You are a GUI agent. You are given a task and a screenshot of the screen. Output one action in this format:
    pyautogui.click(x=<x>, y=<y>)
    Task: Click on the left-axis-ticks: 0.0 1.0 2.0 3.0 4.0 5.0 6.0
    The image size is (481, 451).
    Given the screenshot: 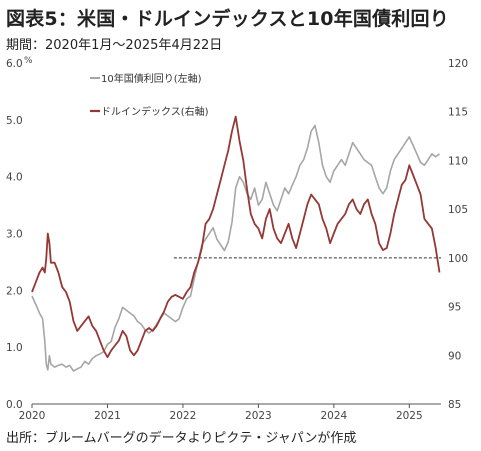 What is the action you would take?
    pyautogui.click(x=14, y=234)
    